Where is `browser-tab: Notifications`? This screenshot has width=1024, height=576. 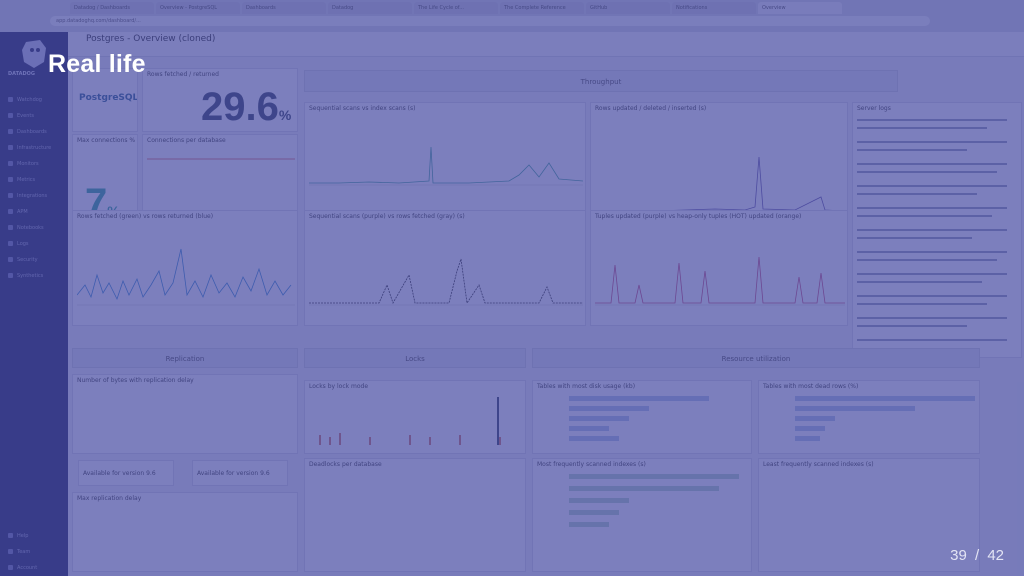 browser-tab: Notifications is located at coordinates (714, 8).